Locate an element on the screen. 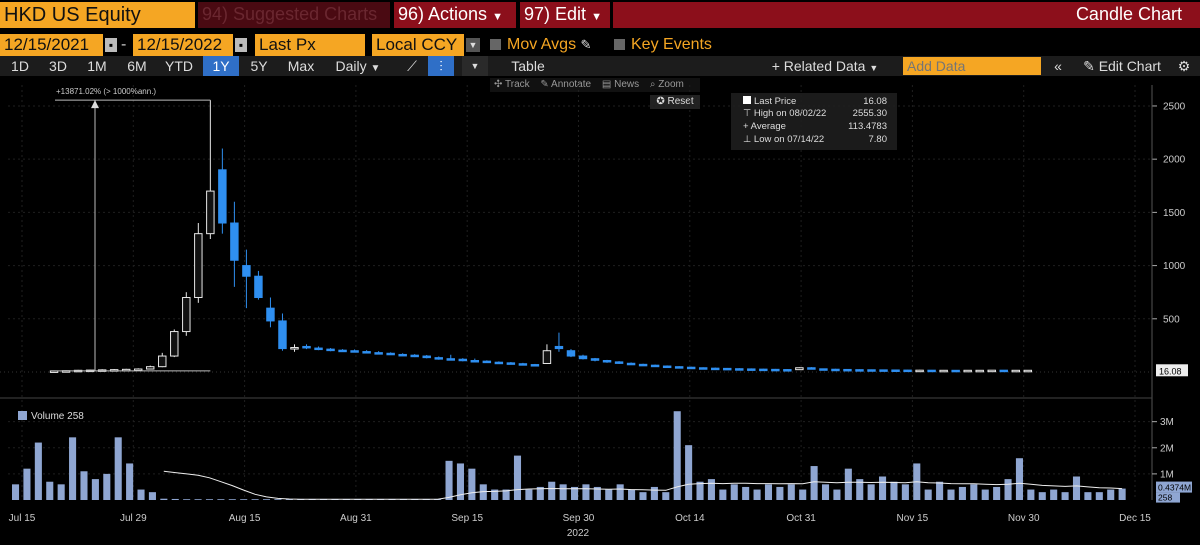 This screenshot has width=1200, height=545. price-tag is located at coordinates (1172, 370).